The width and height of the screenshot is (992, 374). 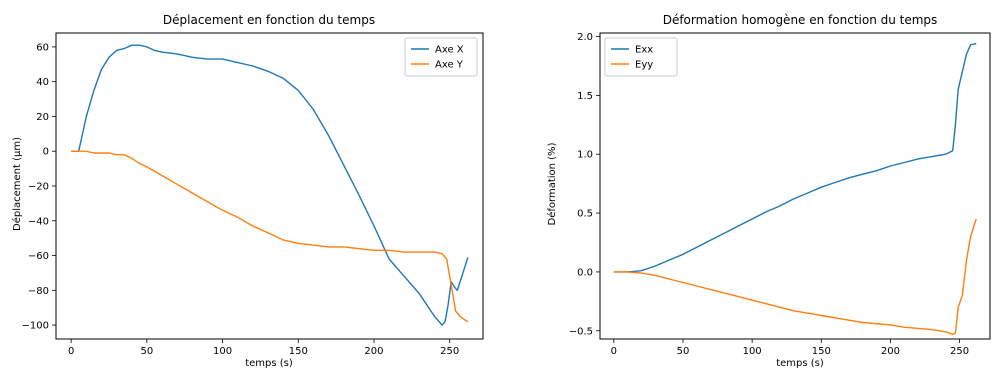 I want to click on legend-label: Axe X, so click(x=449, y=50).